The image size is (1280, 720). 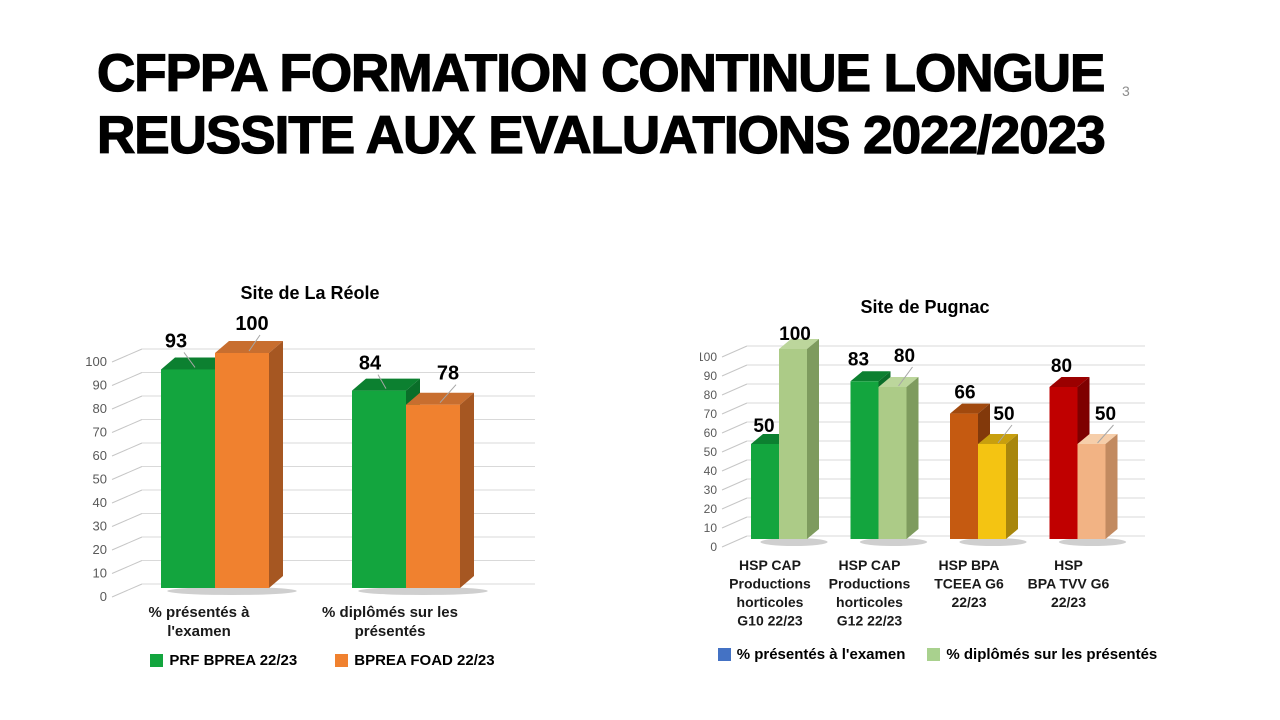 What do you see at coordinates (334, 660) in the screenshot?
I see `legend-la-reole: PRF BPREA 22/23 BPREA FOAD 22/23` at bounding box center [334, 660].